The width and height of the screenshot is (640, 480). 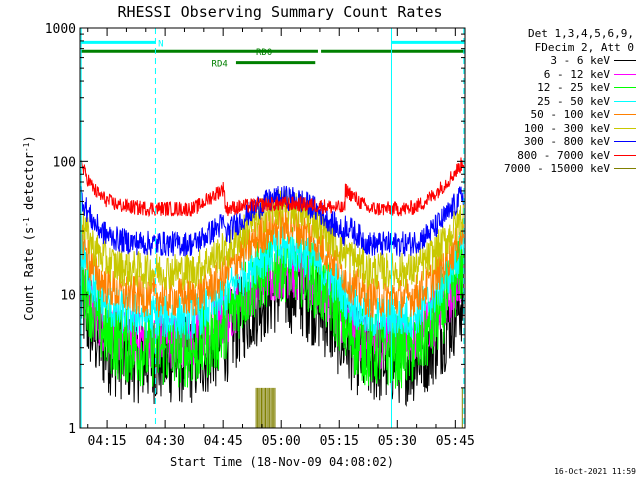 I want to click on flag-label-rd4: RD4, so click(x=220, y=65).